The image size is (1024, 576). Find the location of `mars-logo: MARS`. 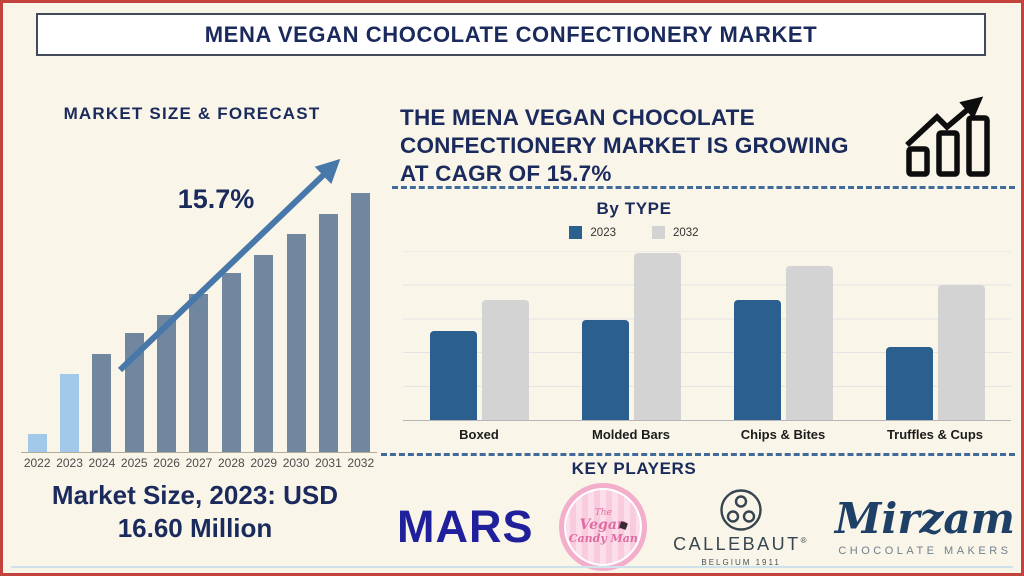

mars-logo: MARS is located at coordinates (465, 526).